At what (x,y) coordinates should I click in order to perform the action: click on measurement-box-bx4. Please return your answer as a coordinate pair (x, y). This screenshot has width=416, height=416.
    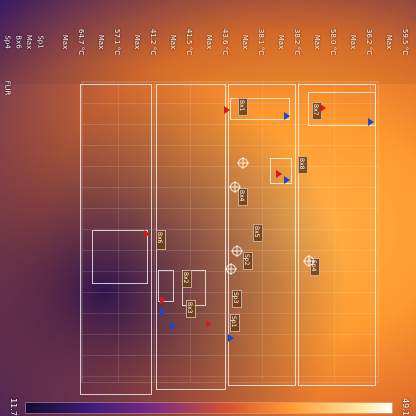
    Looking at the image, I should click on (262, 235).